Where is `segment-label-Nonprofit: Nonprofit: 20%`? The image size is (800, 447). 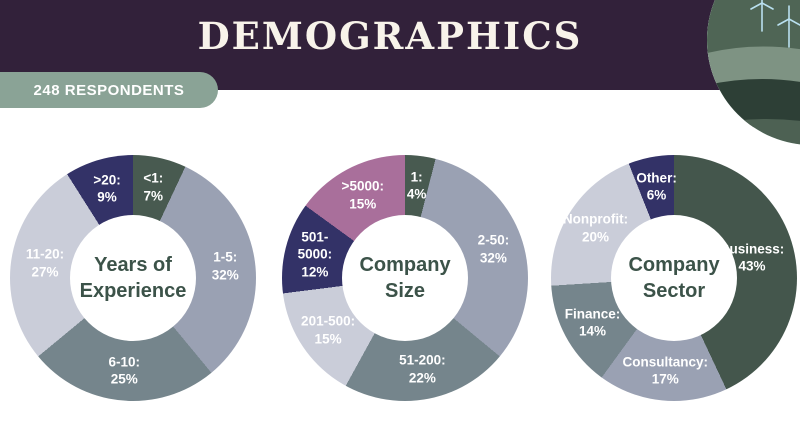 segment-label-Nonprofit: Nonprofit: 20% is located at coordinates (595, 228).